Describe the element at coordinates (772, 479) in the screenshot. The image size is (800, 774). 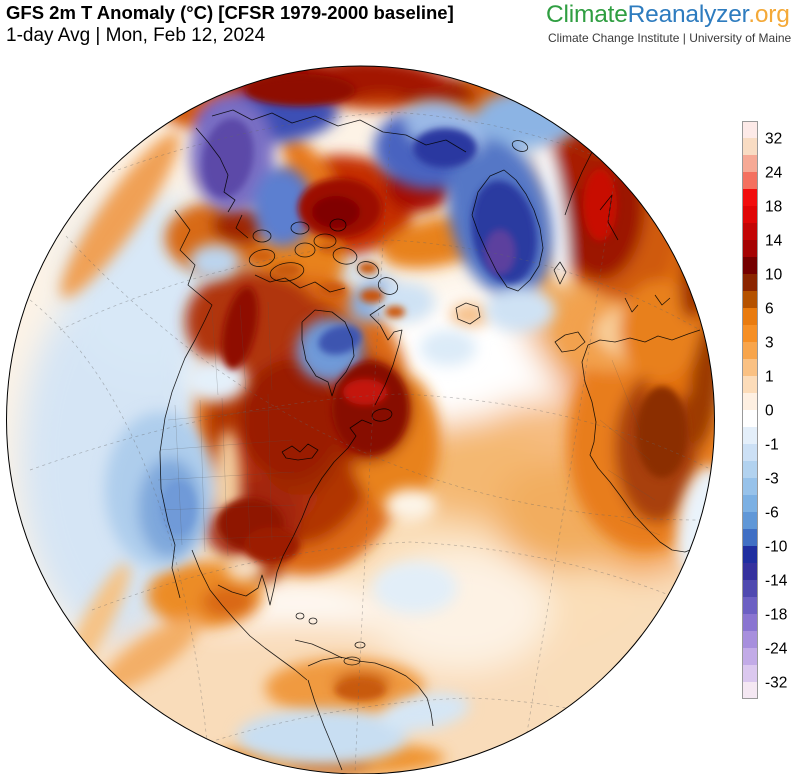
I see `svg-text: -3` at that location.